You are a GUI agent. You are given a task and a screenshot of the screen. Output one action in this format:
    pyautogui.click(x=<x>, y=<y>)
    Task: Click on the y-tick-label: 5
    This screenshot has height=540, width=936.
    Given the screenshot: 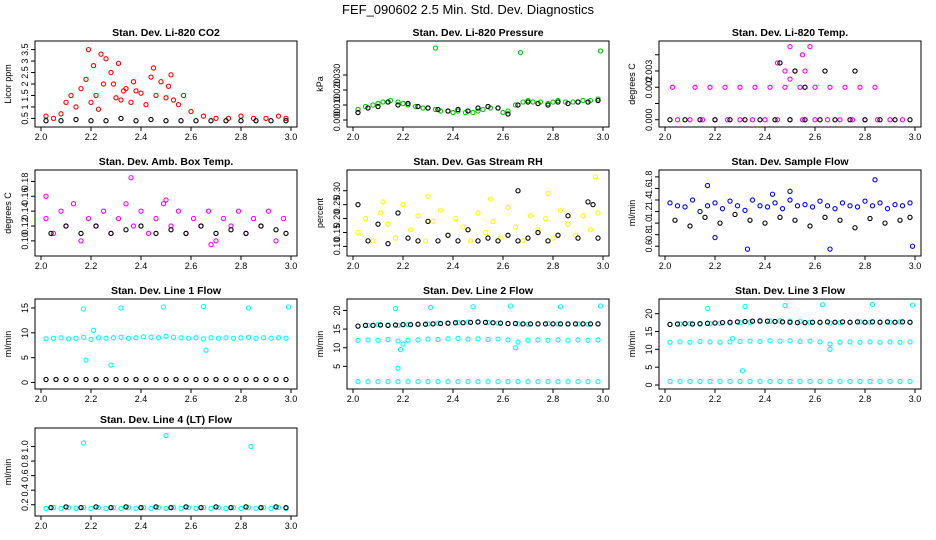 What is the action you would take?
    pyautogui.click(x=649, y=367)
    